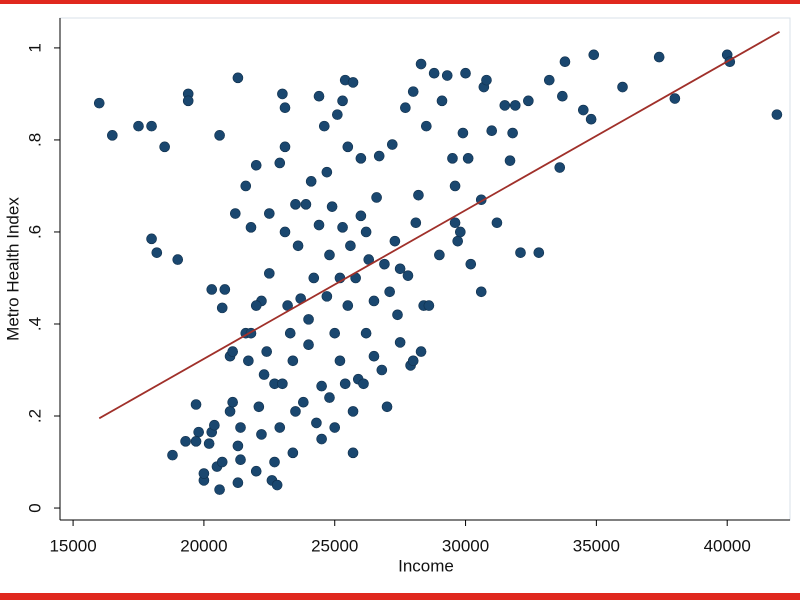  I want to click on x-tick-label: 35000, so click(596, 545).